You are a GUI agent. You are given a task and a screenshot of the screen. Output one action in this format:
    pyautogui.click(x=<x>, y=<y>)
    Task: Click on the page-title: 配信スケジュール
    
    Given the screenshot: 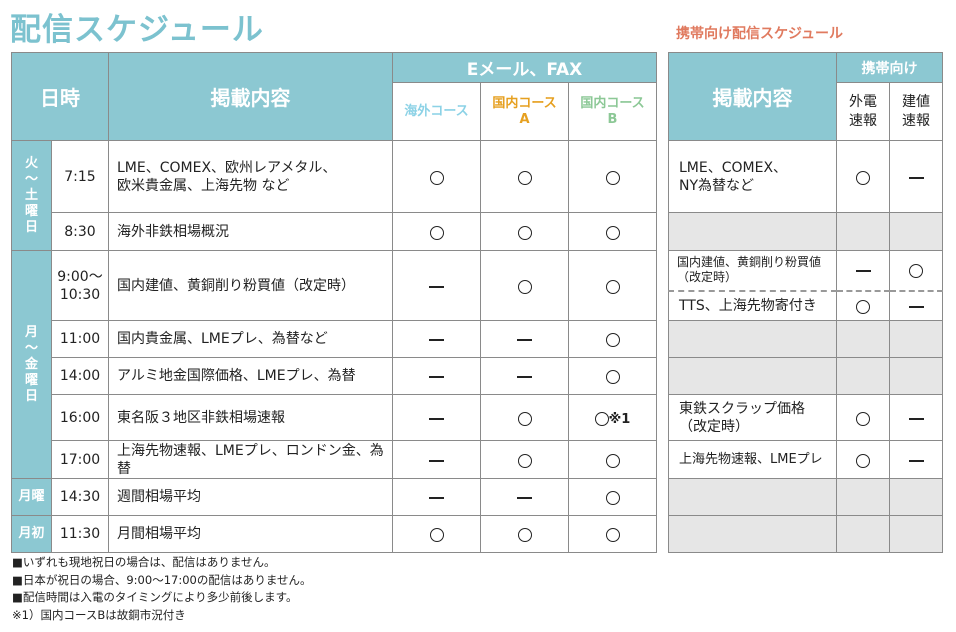 What is the action you would take?
    pyautogui.click(x=137, y=30)
    